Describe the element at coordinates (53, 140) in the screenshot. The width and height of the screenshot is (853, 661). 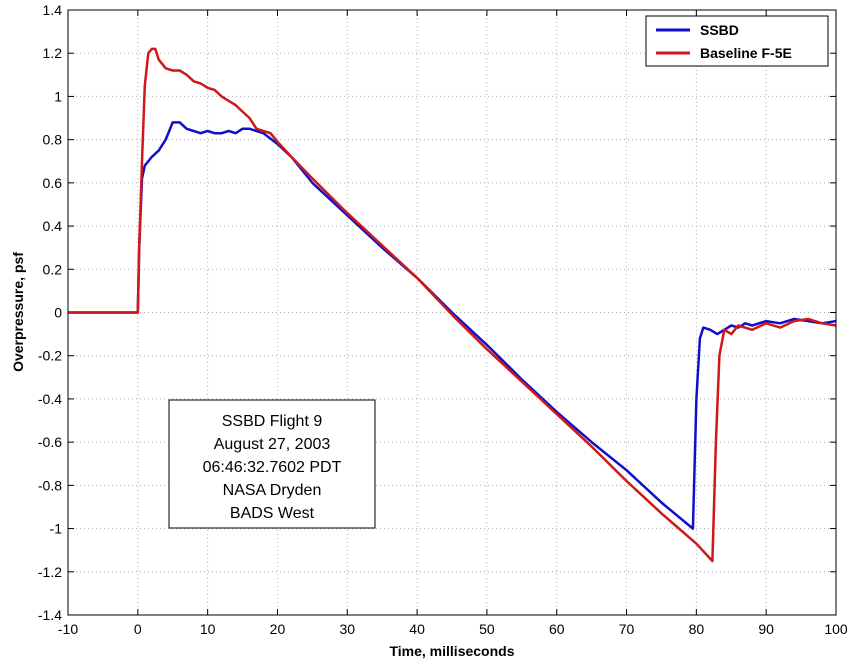
I see `y-tick-label: 0.8` at that location.